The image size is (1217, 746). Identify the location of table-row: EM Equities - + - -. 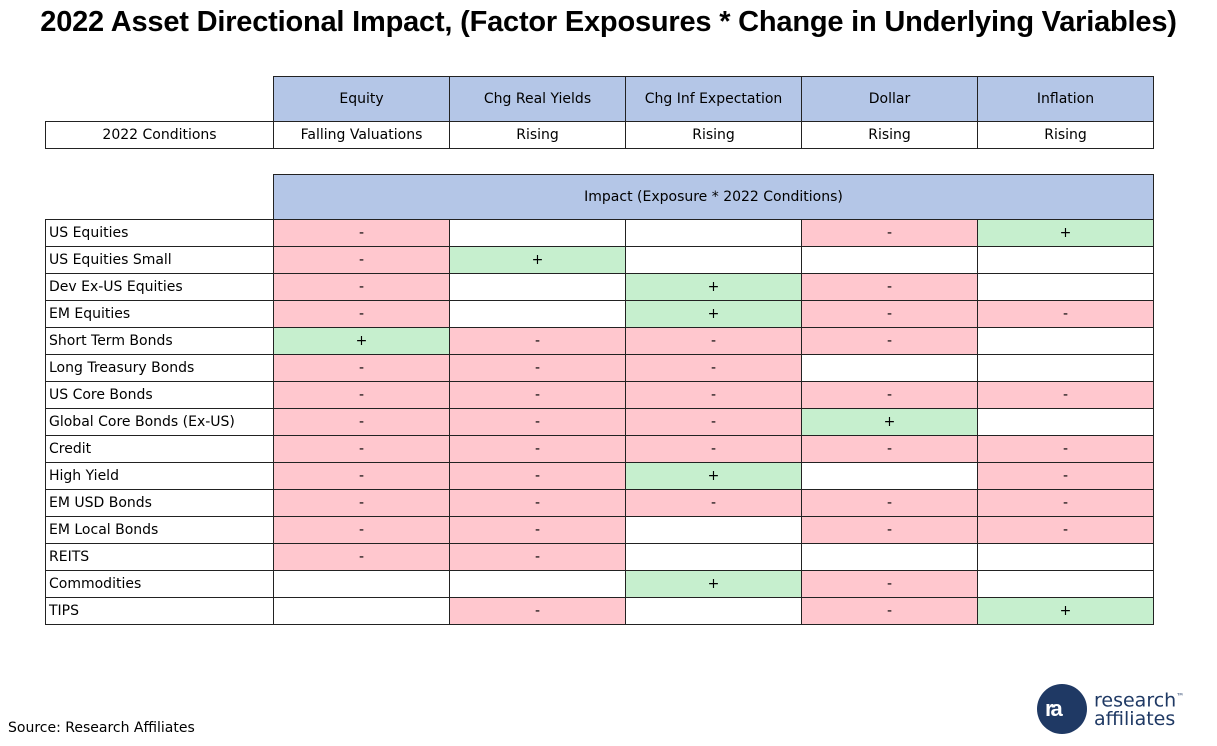
(599, 314).